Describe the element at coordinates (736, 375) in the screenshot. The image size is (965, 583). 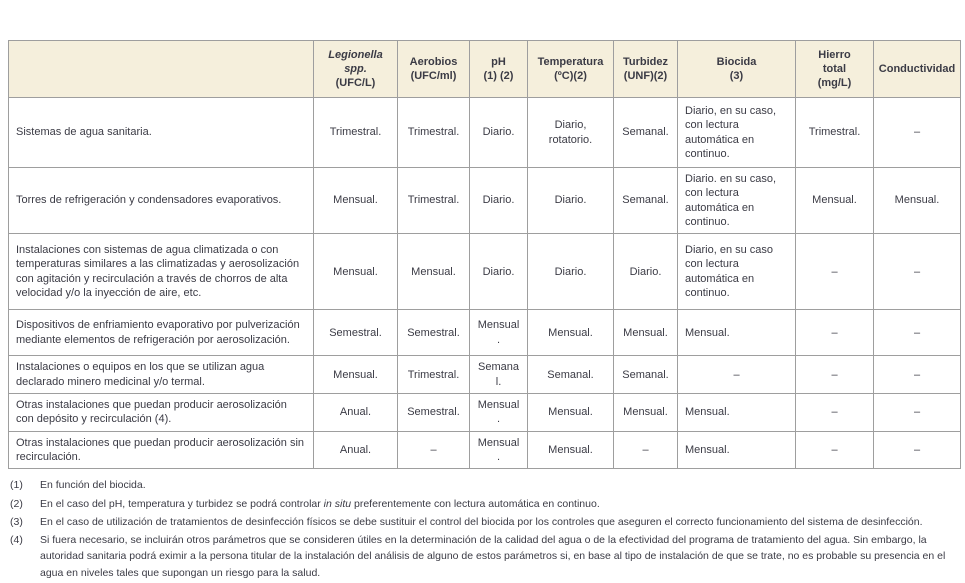
I see `cell-biocida: –` at that location.